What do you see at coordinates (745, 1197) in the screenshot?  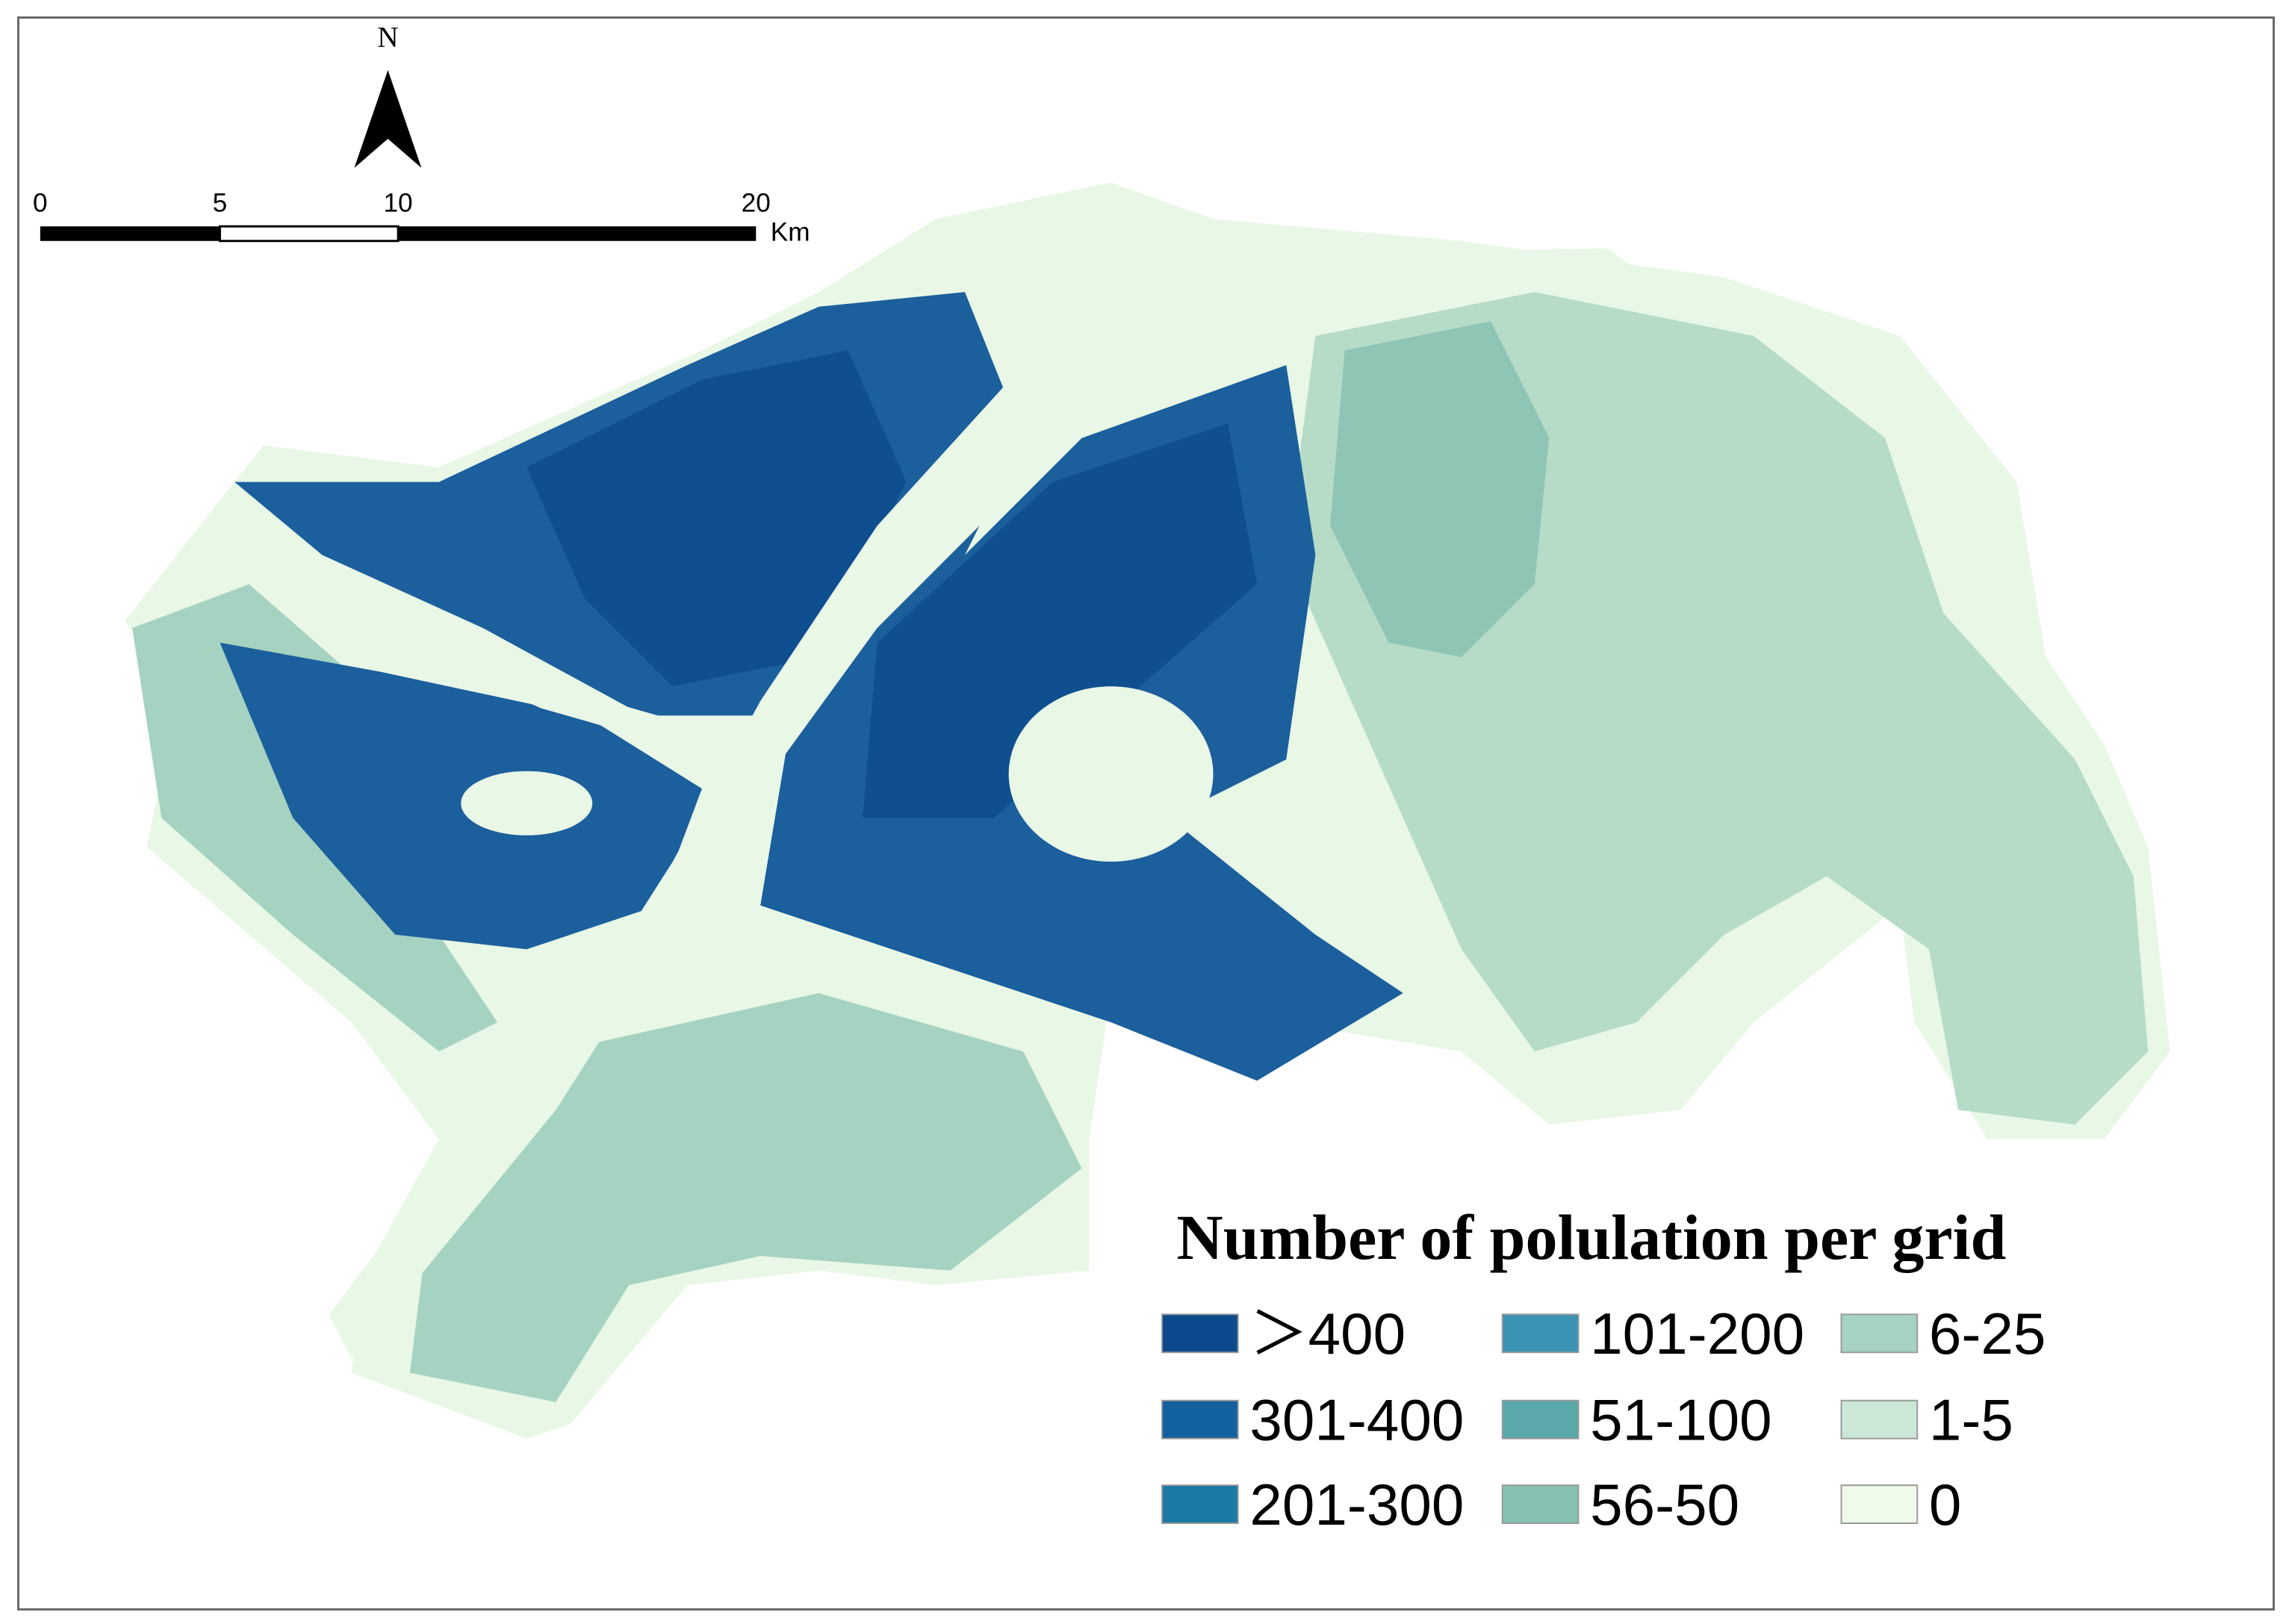 I see `low-density-area` at bounding box center [745, 1197].